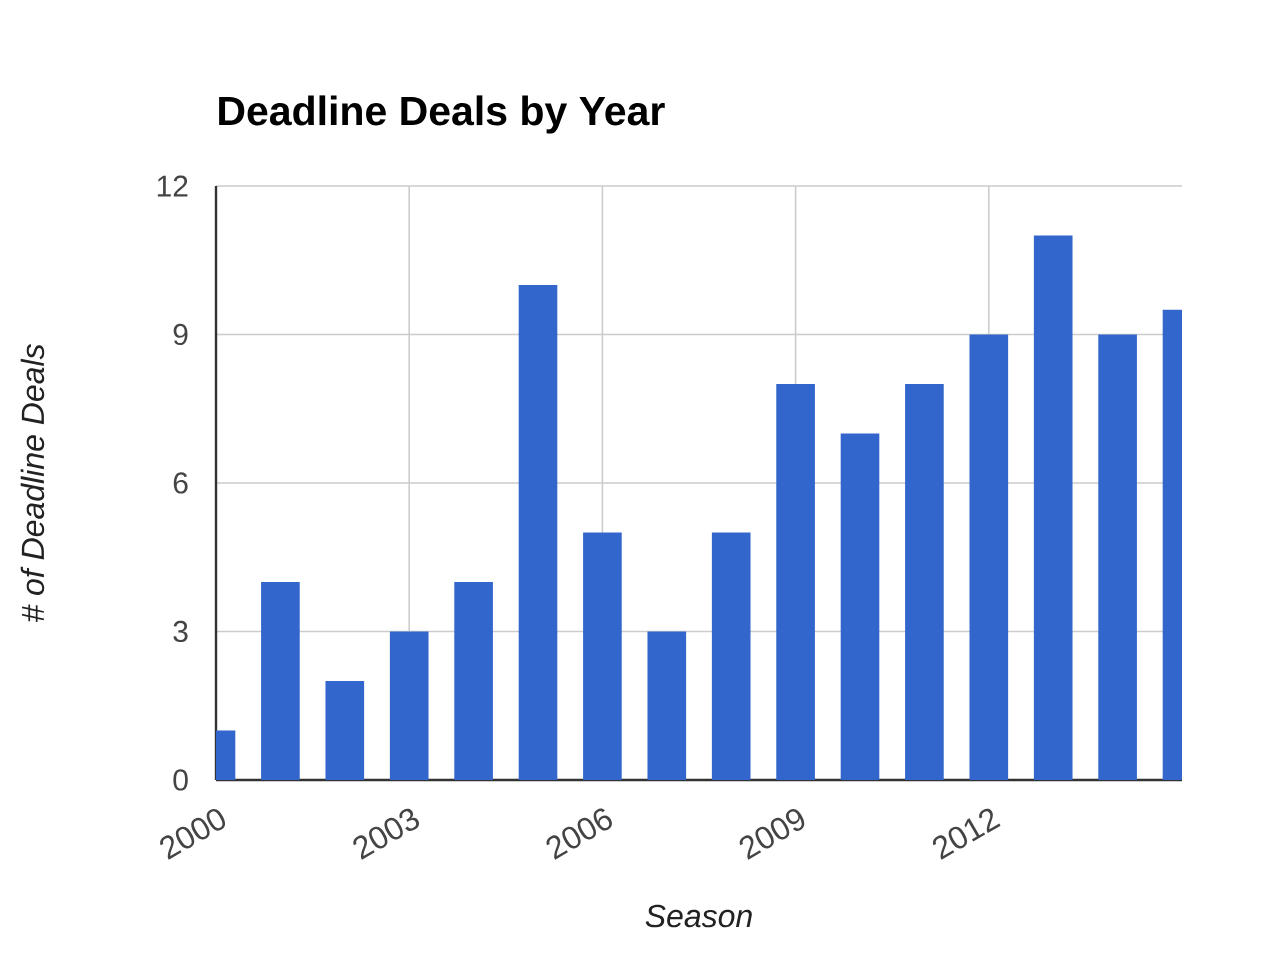 Image resolution: width=1280 pixels, height=966 pixels. I want to click on x-axis-title: Season, so click(698, 916).